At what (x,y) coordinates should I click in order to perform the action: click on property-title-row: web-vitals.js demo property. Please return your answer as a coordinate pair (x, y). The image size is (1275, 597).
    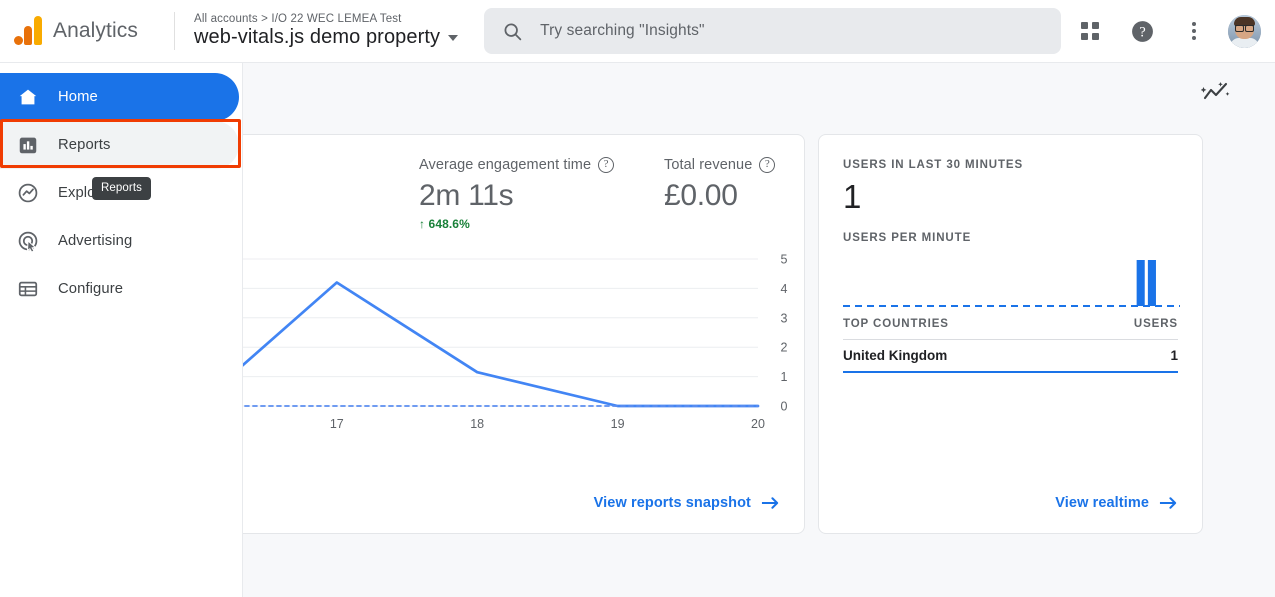
    Looking at the image, I should click on (326, 37).